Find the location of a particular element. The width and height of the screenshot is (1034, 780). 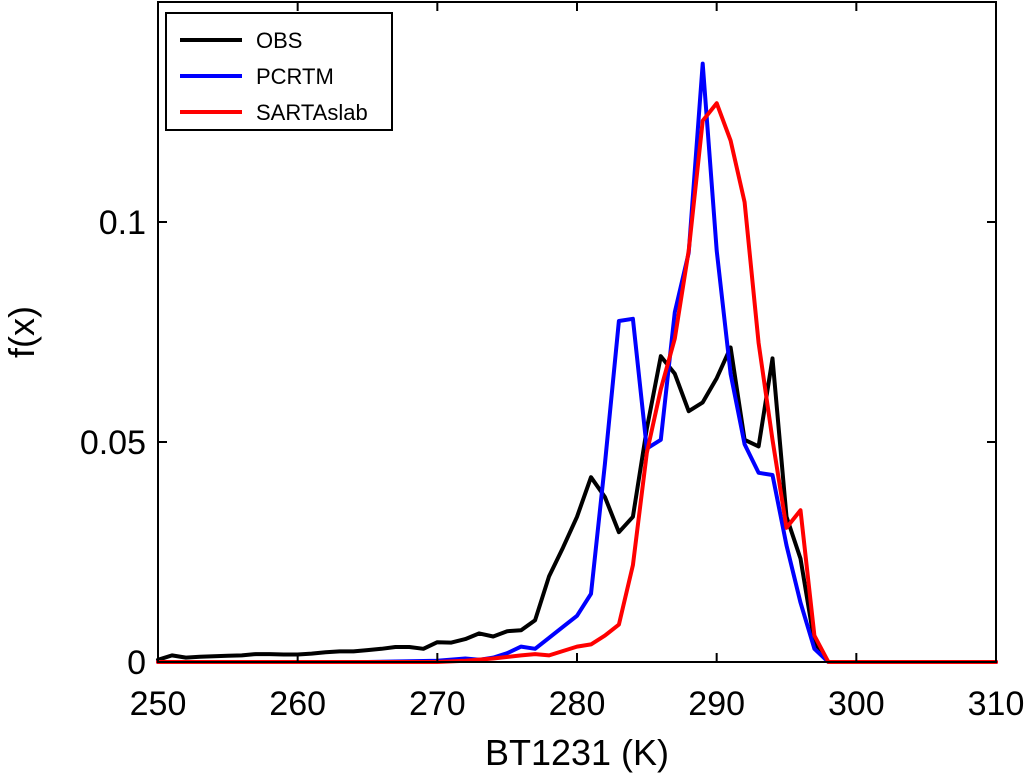

y-tick-label: 0 is located at coordinates (136, 663).